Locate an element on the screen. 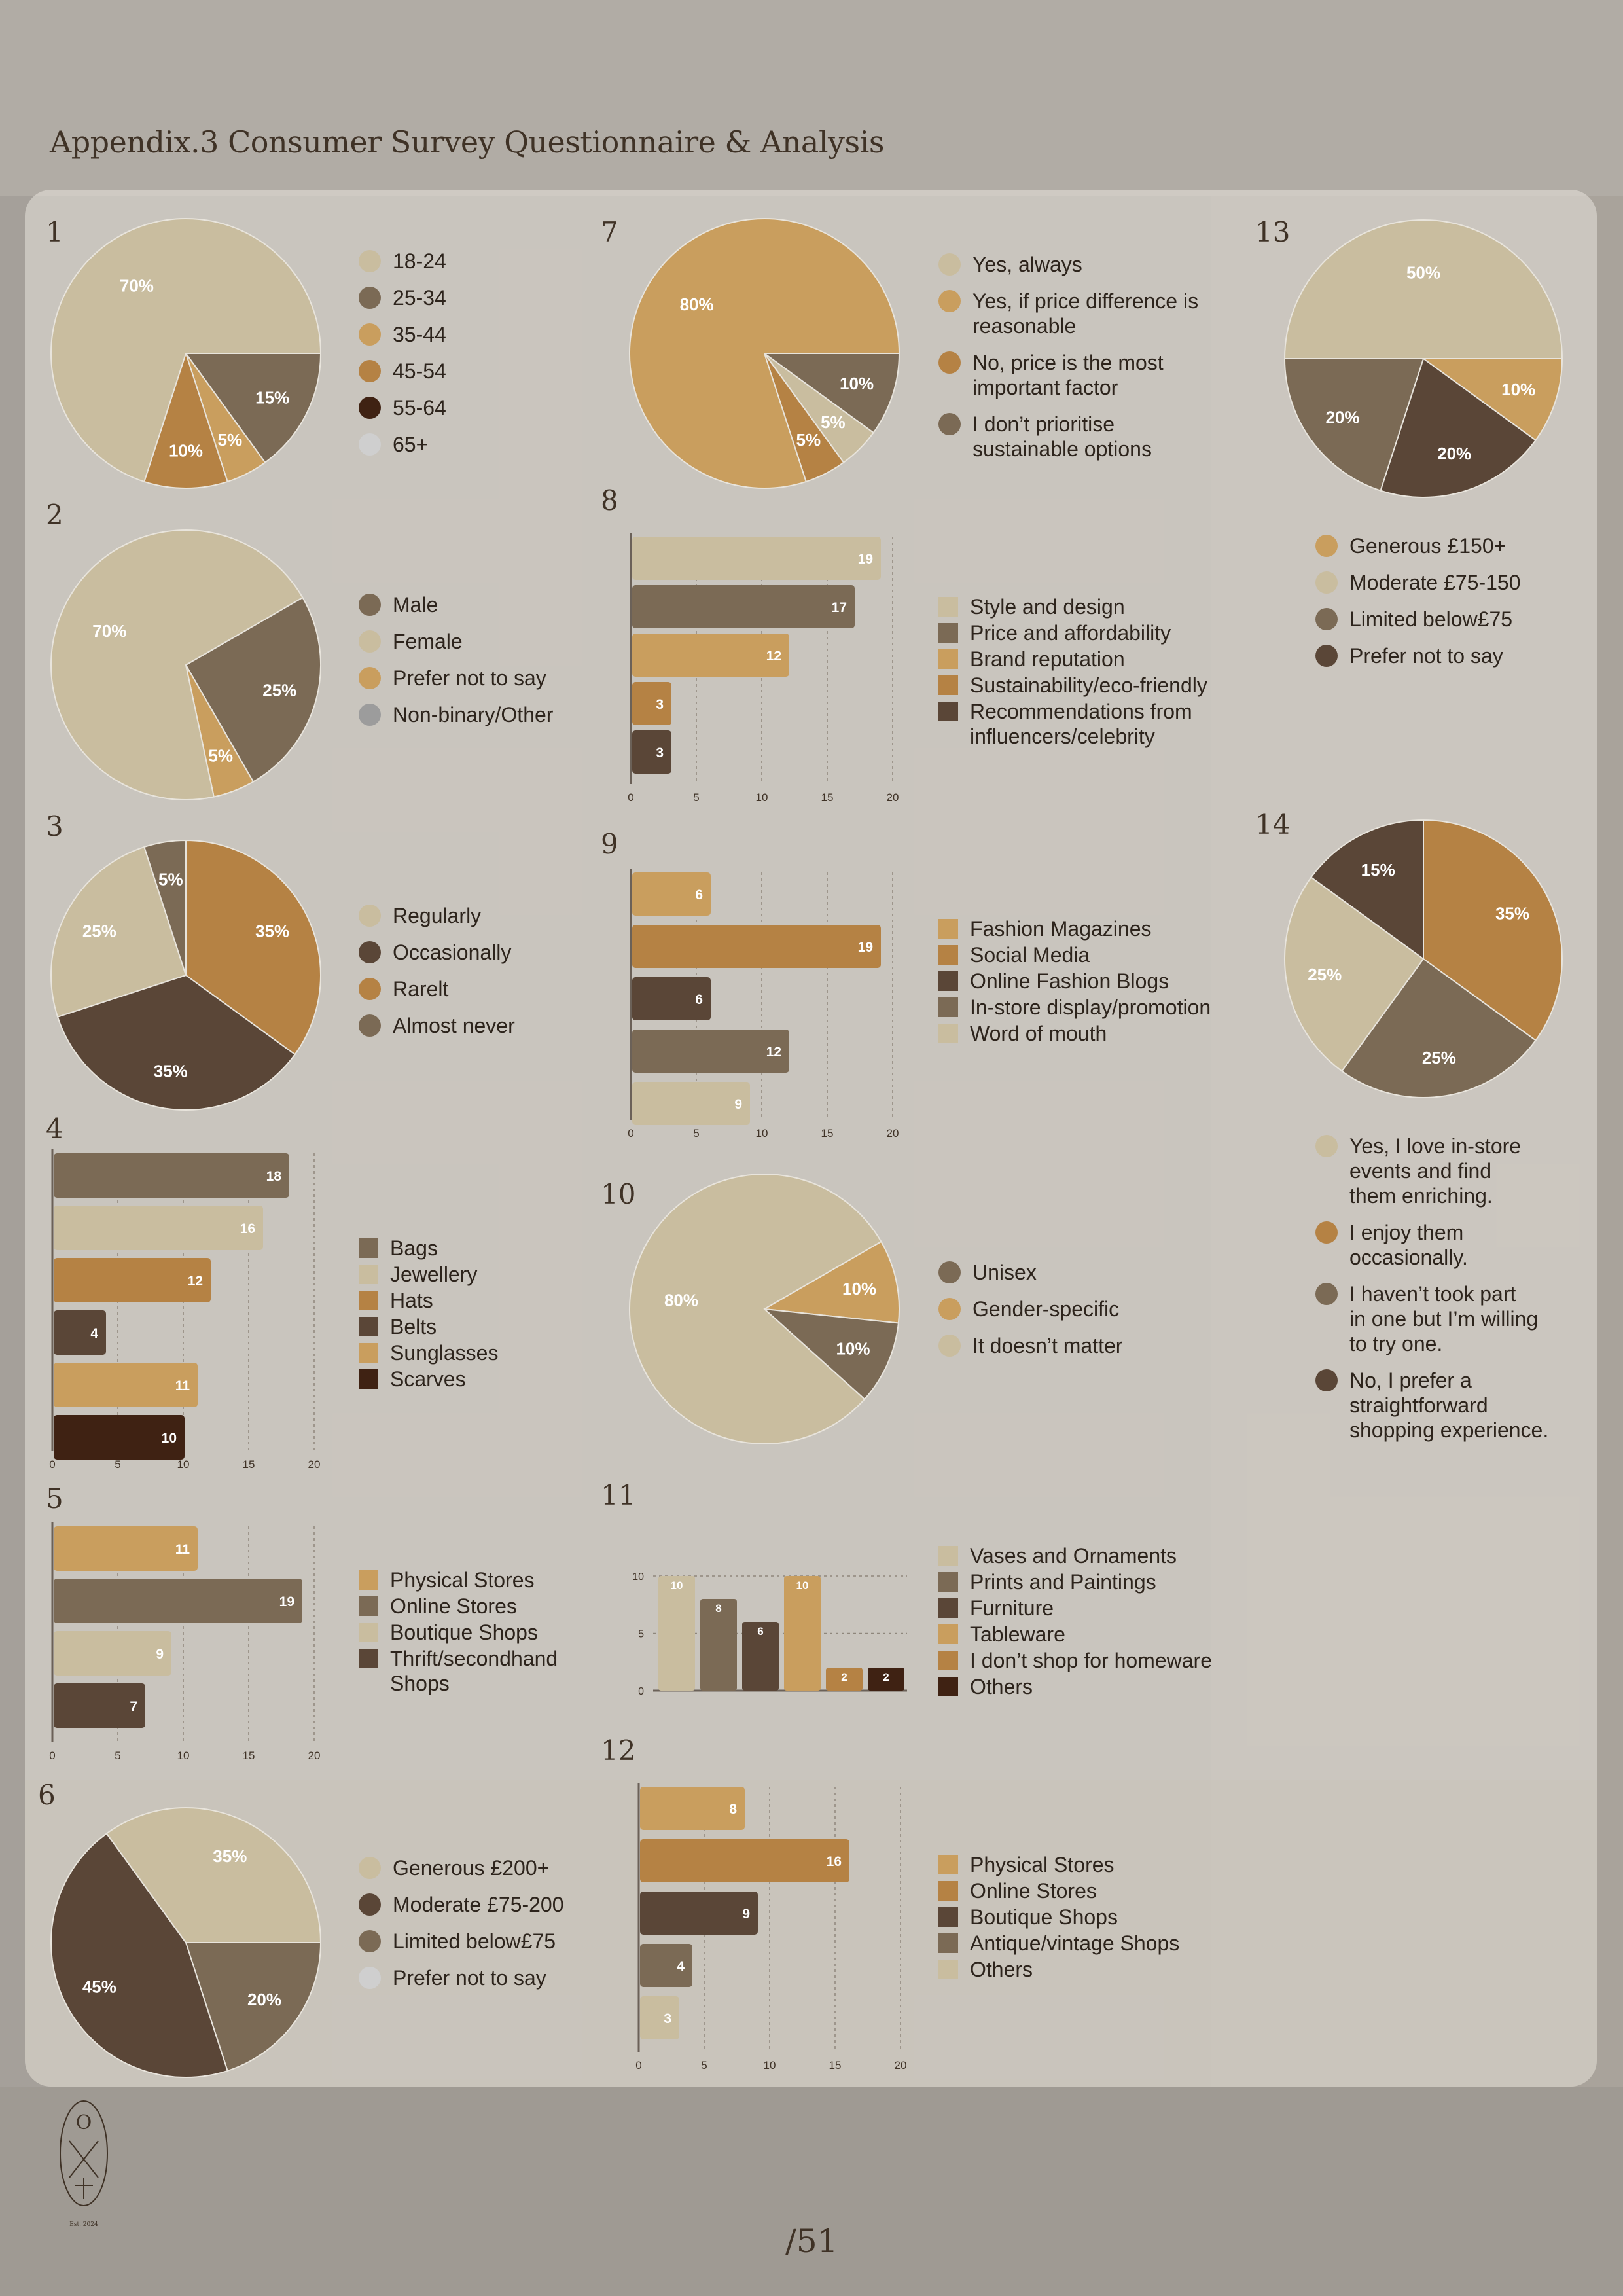 The width and height of the screenshot is (1623, 2296). legend-item-unisex: Unisex is located at coordinates (1030, 1272).